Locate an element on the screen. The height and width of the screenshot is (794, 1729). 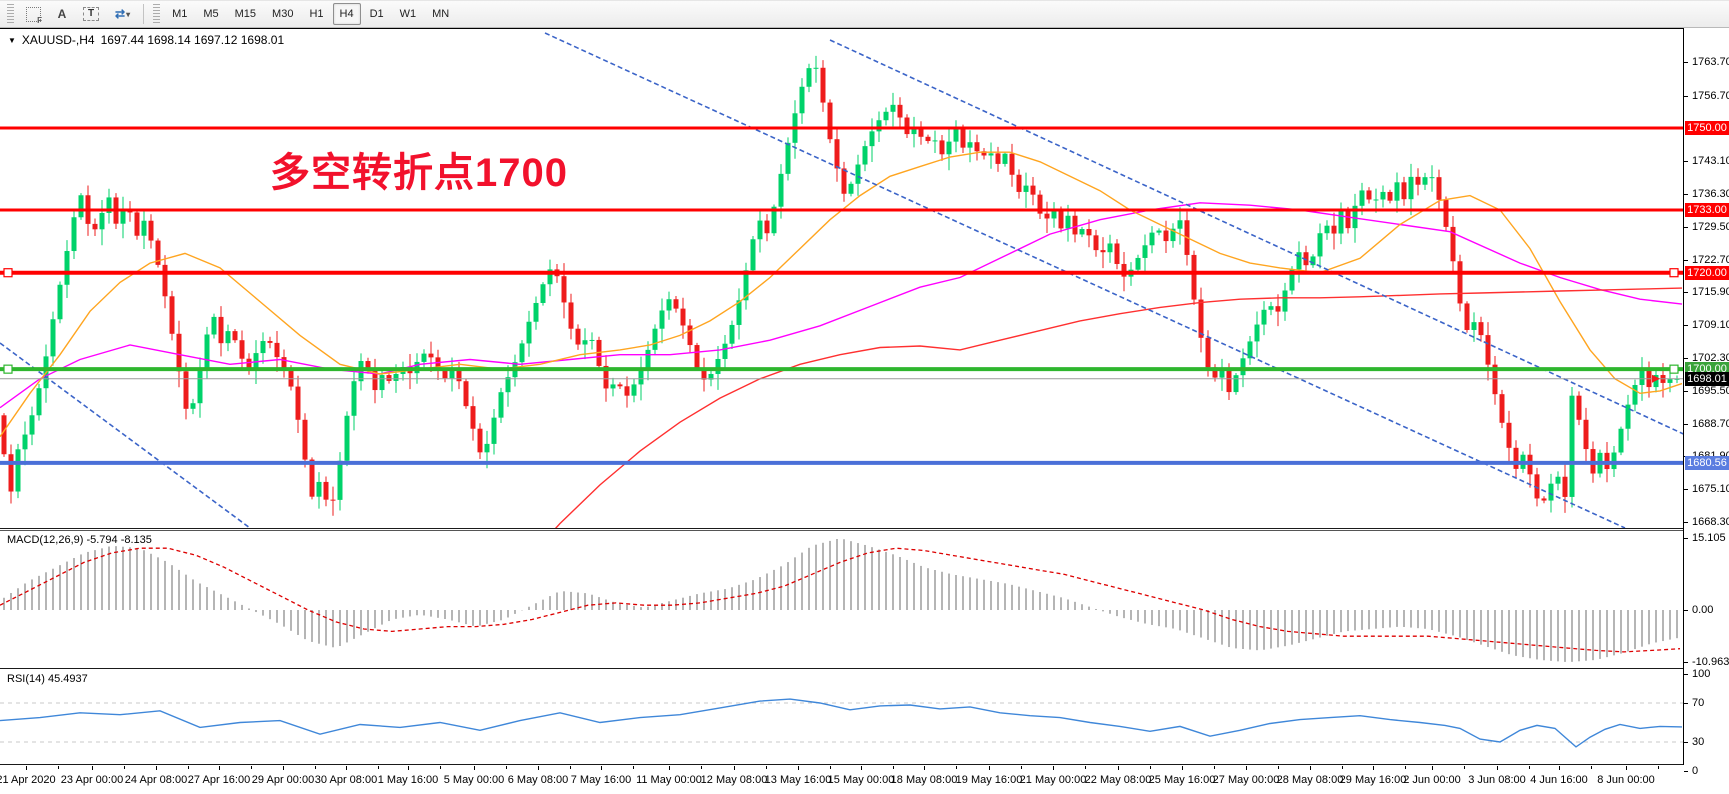
timeframe-button-m30: M30 is located at coordinates (283, 14).